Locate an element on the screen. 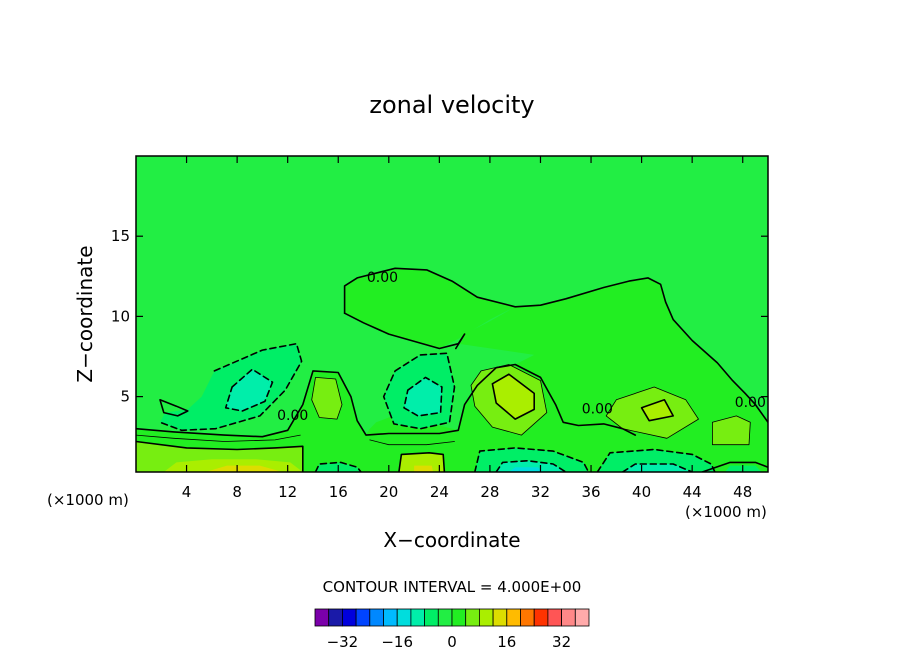 The width and height of the screenshot is (904, 654). contour-line-dashed-contour-left-mid-inner is located at coordinates (249, 390).